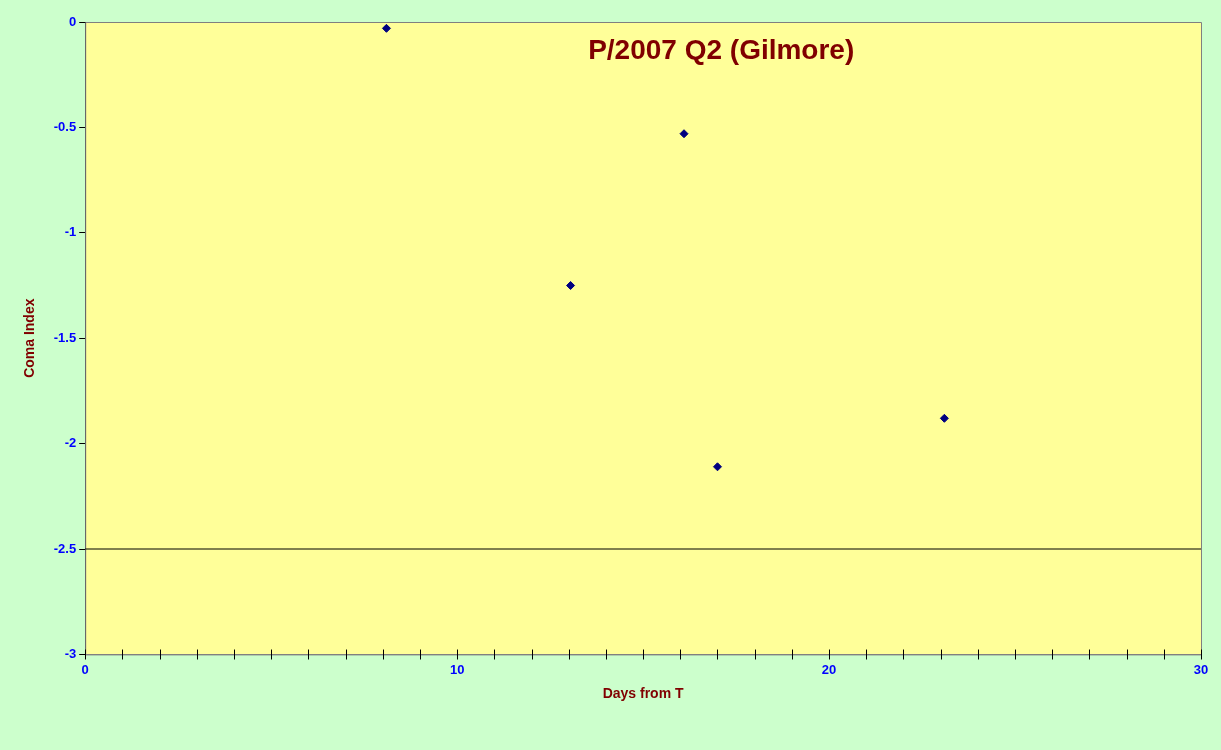 Image resolution: width=1221 pixels, height=750 pixels. What do you see at coordinates (70, 443) in the screenshot?
I see `y-tick-label: -2` at bounding box center [70, 443].